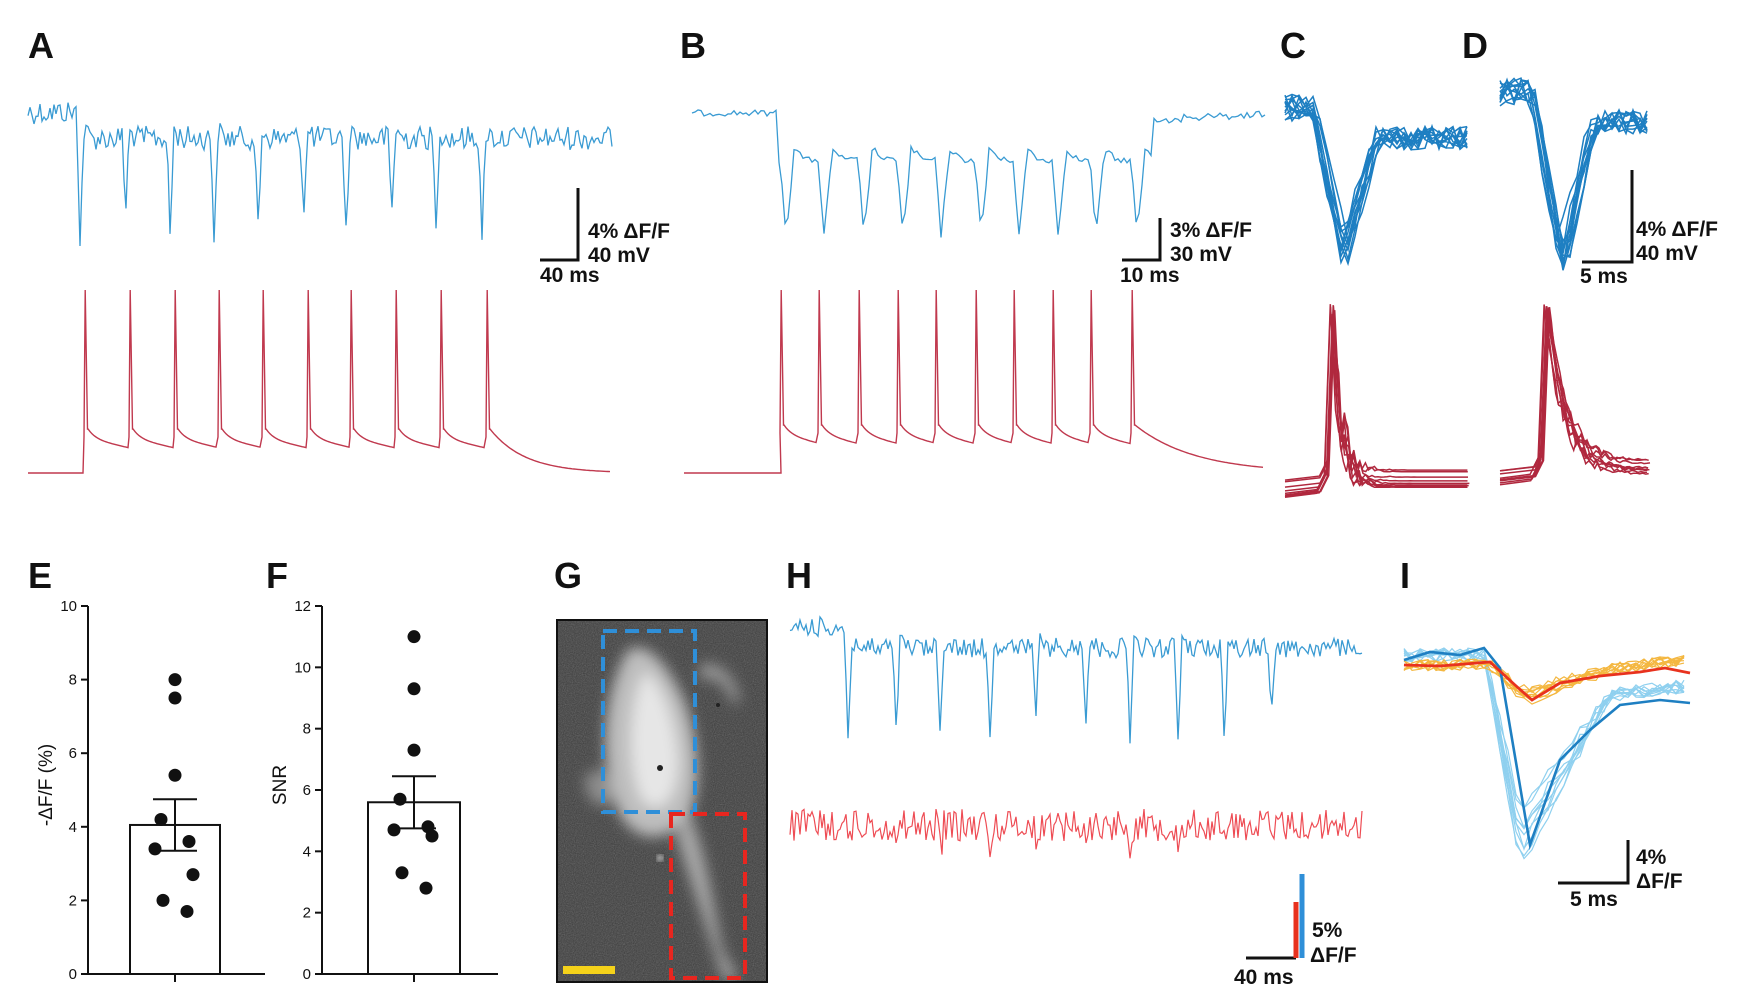 Image resolution: width=1748 pixels, height=1008 pixels. I want to click on overlay-d-voltage, so click(1573, 174).